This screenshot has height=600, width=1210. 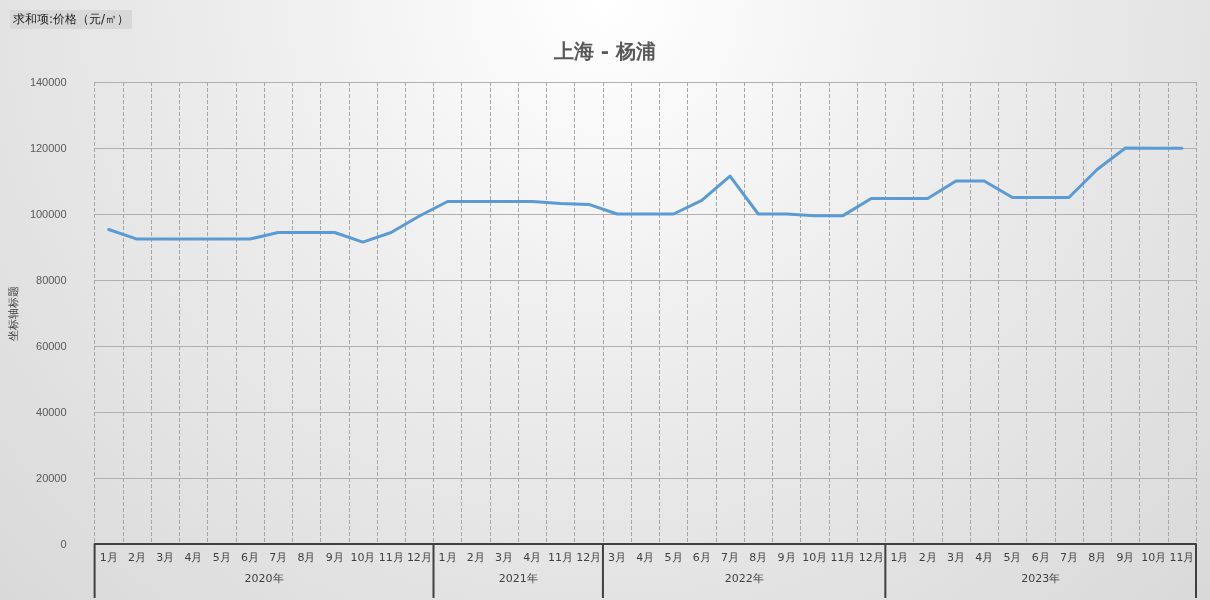 I want to click on y-tick-label: 20000, so click(x=51, y=478).